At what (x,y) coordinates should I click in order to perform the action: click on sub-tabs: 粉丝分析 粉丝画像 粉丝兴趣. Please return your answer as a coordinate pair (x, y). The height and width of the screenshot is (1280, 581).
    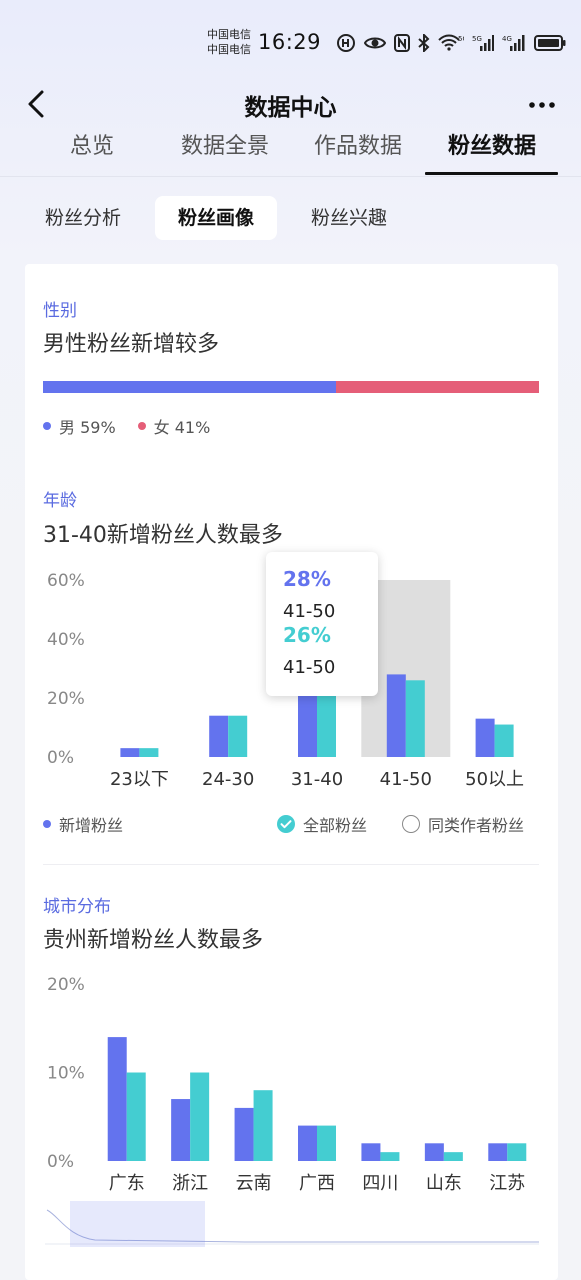
    Looking at the image, I should click on (290, 218).